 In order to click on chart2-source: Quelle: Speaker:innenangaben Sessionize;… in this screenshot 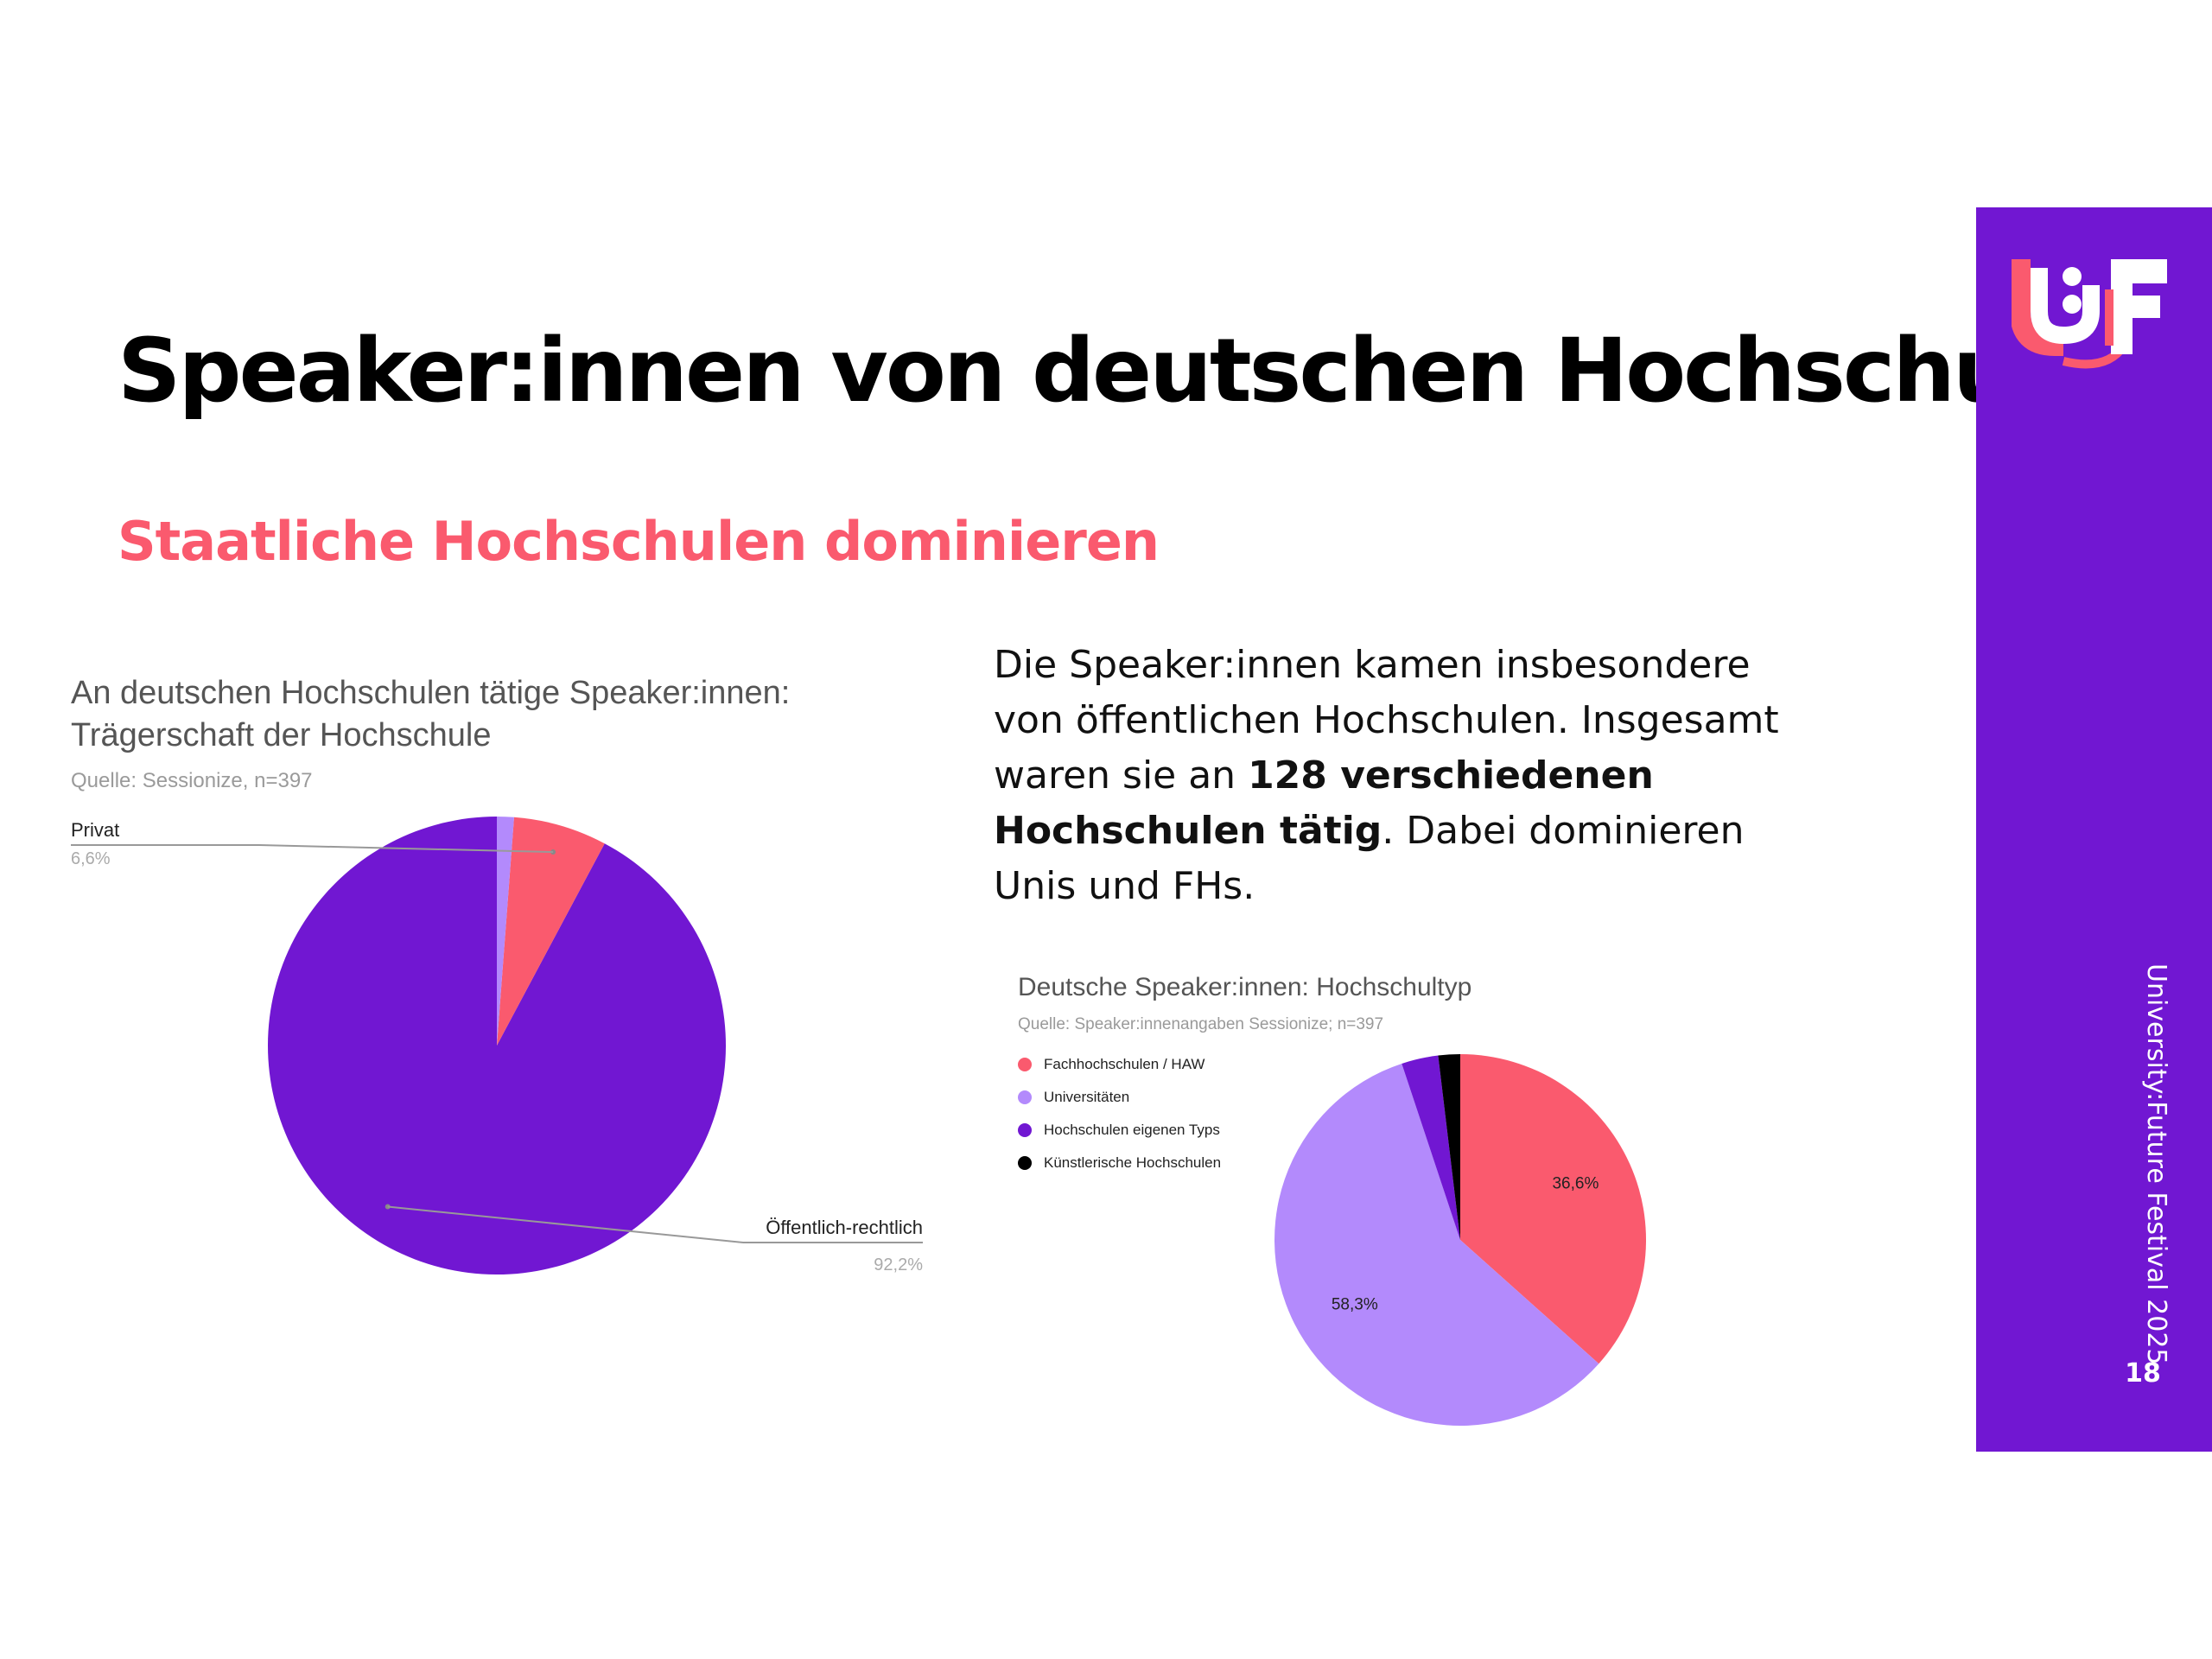, I will do `click(1201, 1024)`.